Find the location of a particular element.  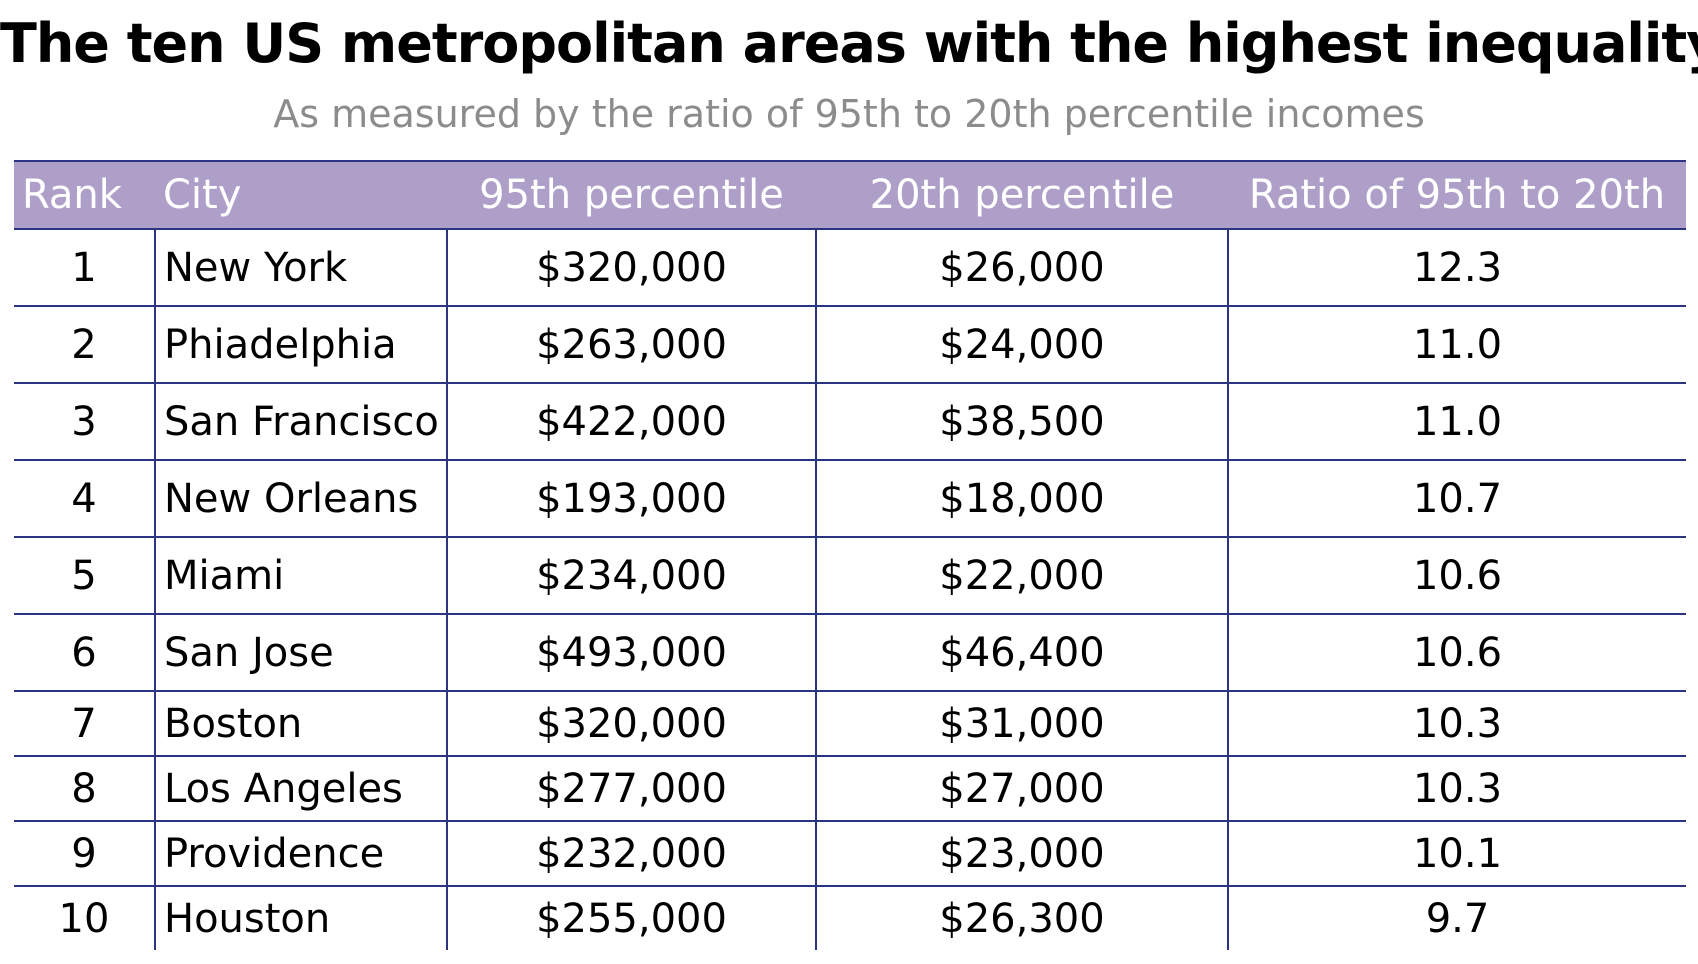

city-cell: New York is located at coordinates (300, 268).